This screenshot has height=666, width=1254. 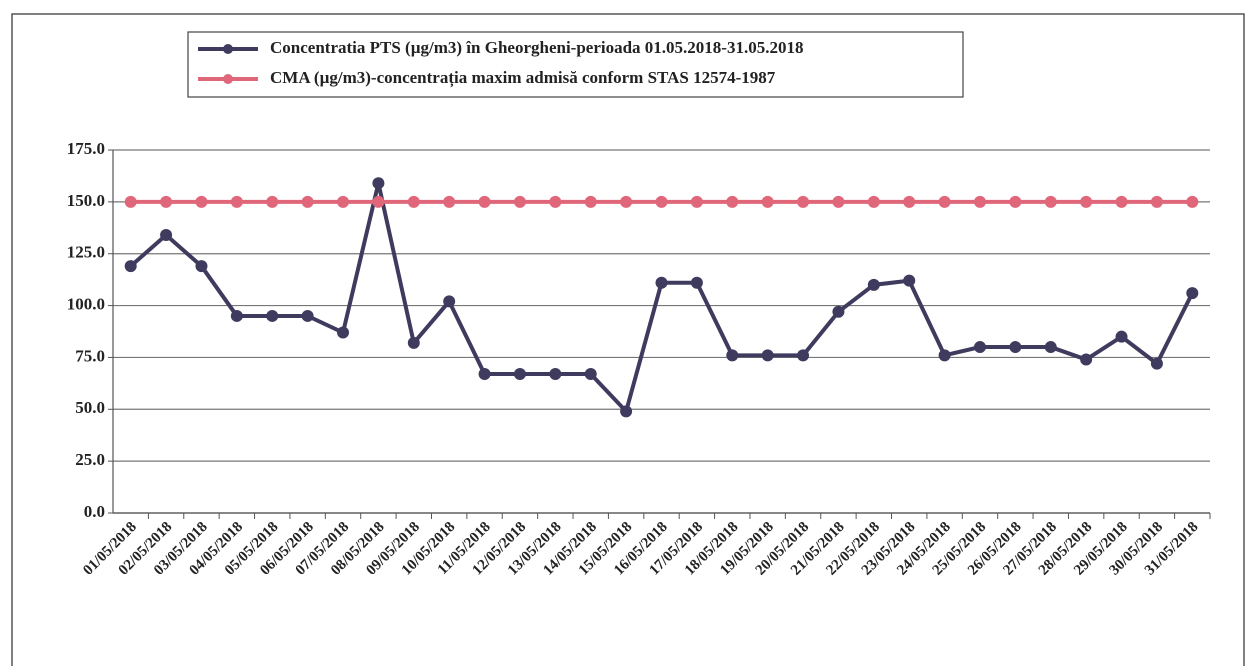 I want to click on legend, so click(x=575, y=64).